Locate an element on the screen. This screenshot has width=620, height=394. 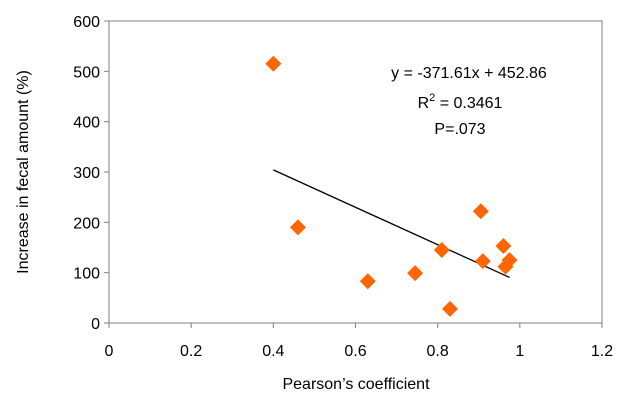
y-tick-label: 500 is located at coordinates (86, 72).